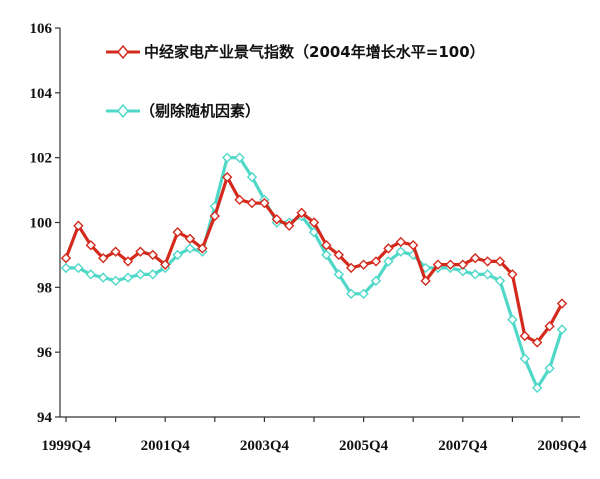 The height and width of the screenshot is (479, 600). What do you see at coordinates (314, 52) in the screenshot?
I see `legend-label-main-index: 中经家电产业景气指数（2004年增长水平=100）` at bounding box center [314, 52].